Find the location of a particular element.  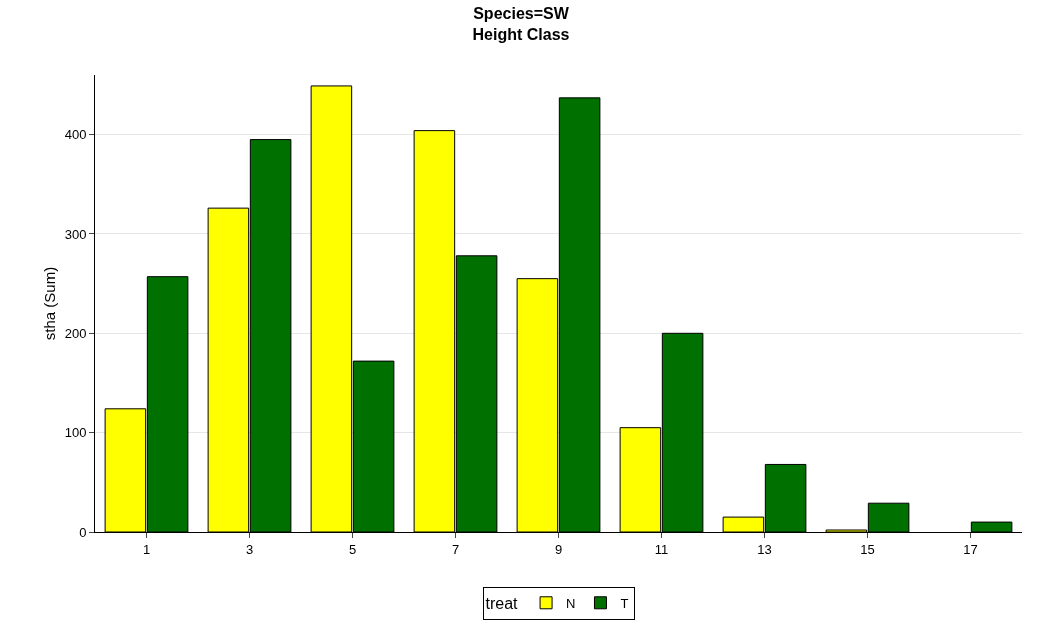

y-tick-label: 400 is located at coordinates (75, 135).